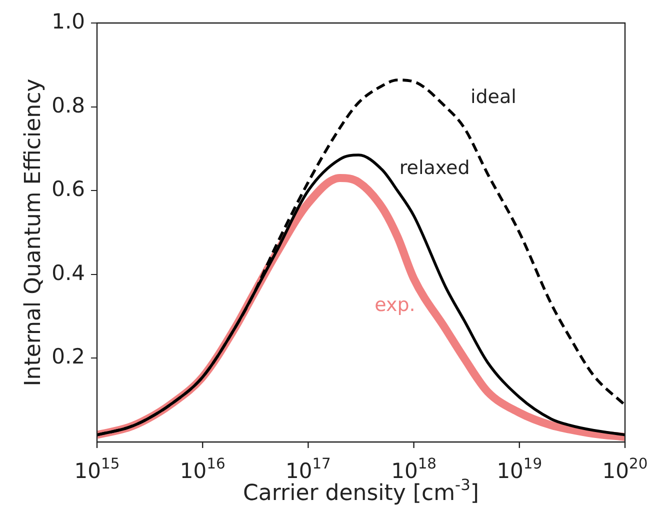 The width and height of the screenshot is (652, 509). Describe the element at coordinates (493, 97) in the screenshot. I see `series-label: ideal` at that location.